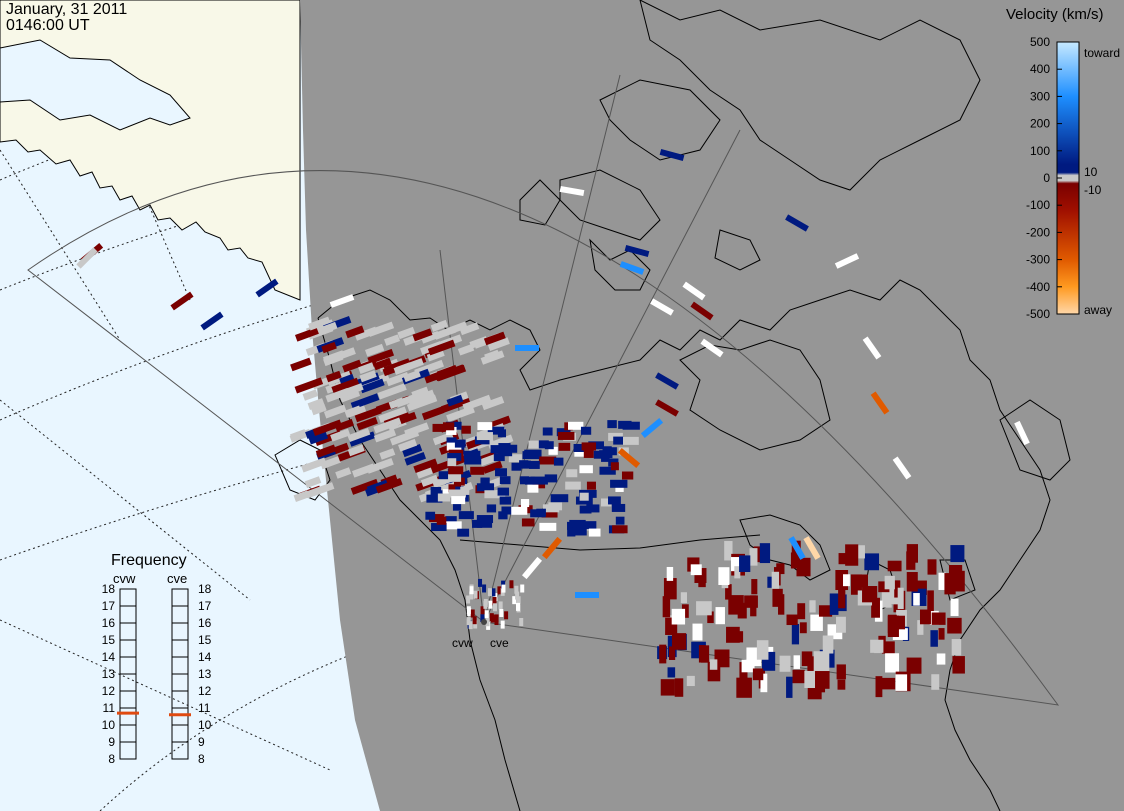 The image size is (1124, 811). What do you see at coordinates (484, 622) in the screenshot?
I see `radar-site-marker` at bounding box center [484, 622].